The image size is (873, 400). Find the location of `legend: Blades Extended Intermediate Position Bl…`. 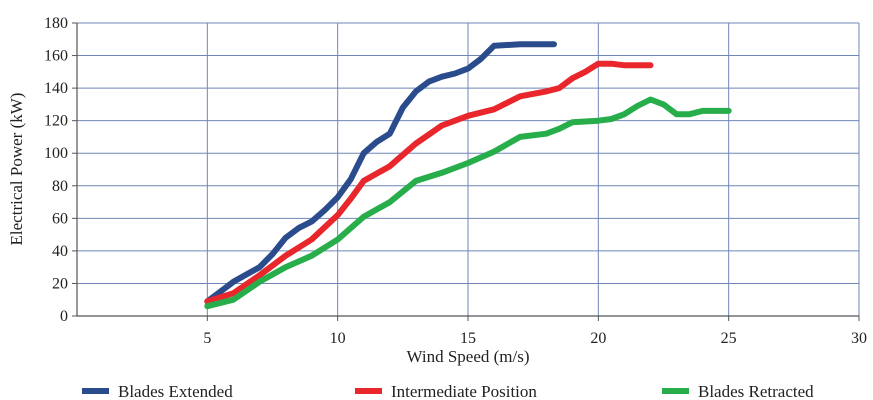

legend: Blades Extended Intermediate Position Bl… is located at coordinates (448, 391).